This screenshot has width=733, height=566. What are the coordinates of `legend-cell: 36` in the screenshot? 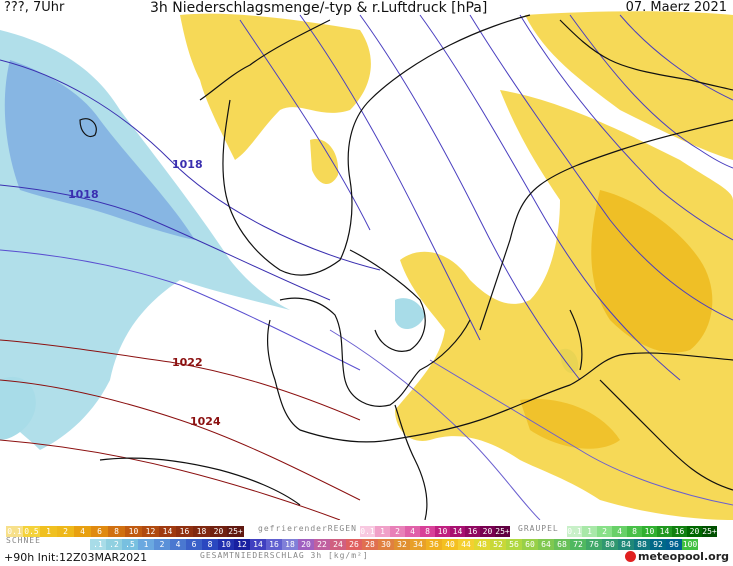 It's located at (434, 544).